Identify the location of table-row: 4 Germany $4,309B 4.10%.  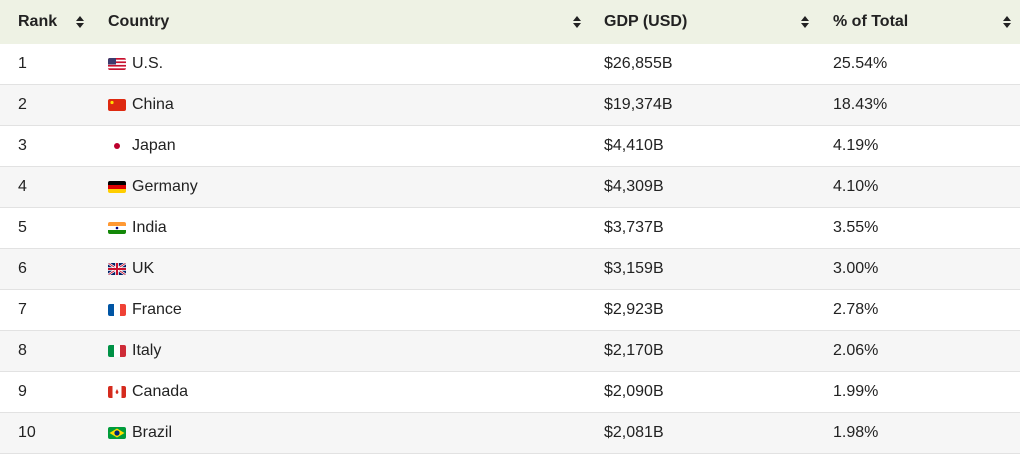
(510, 187).